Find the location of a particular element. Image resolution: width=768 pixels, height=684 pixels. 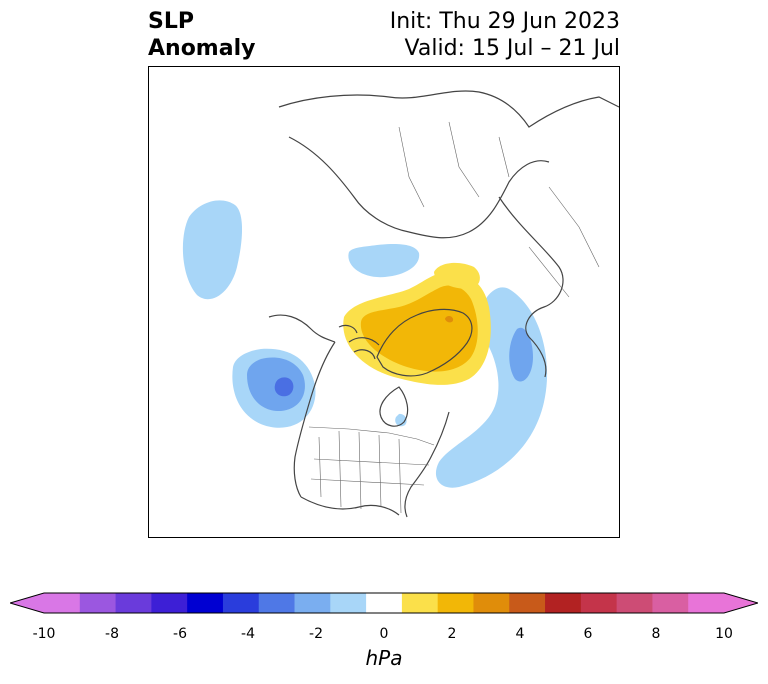

colorbar-tick-label: 10 is located at coordinates (724, 634).